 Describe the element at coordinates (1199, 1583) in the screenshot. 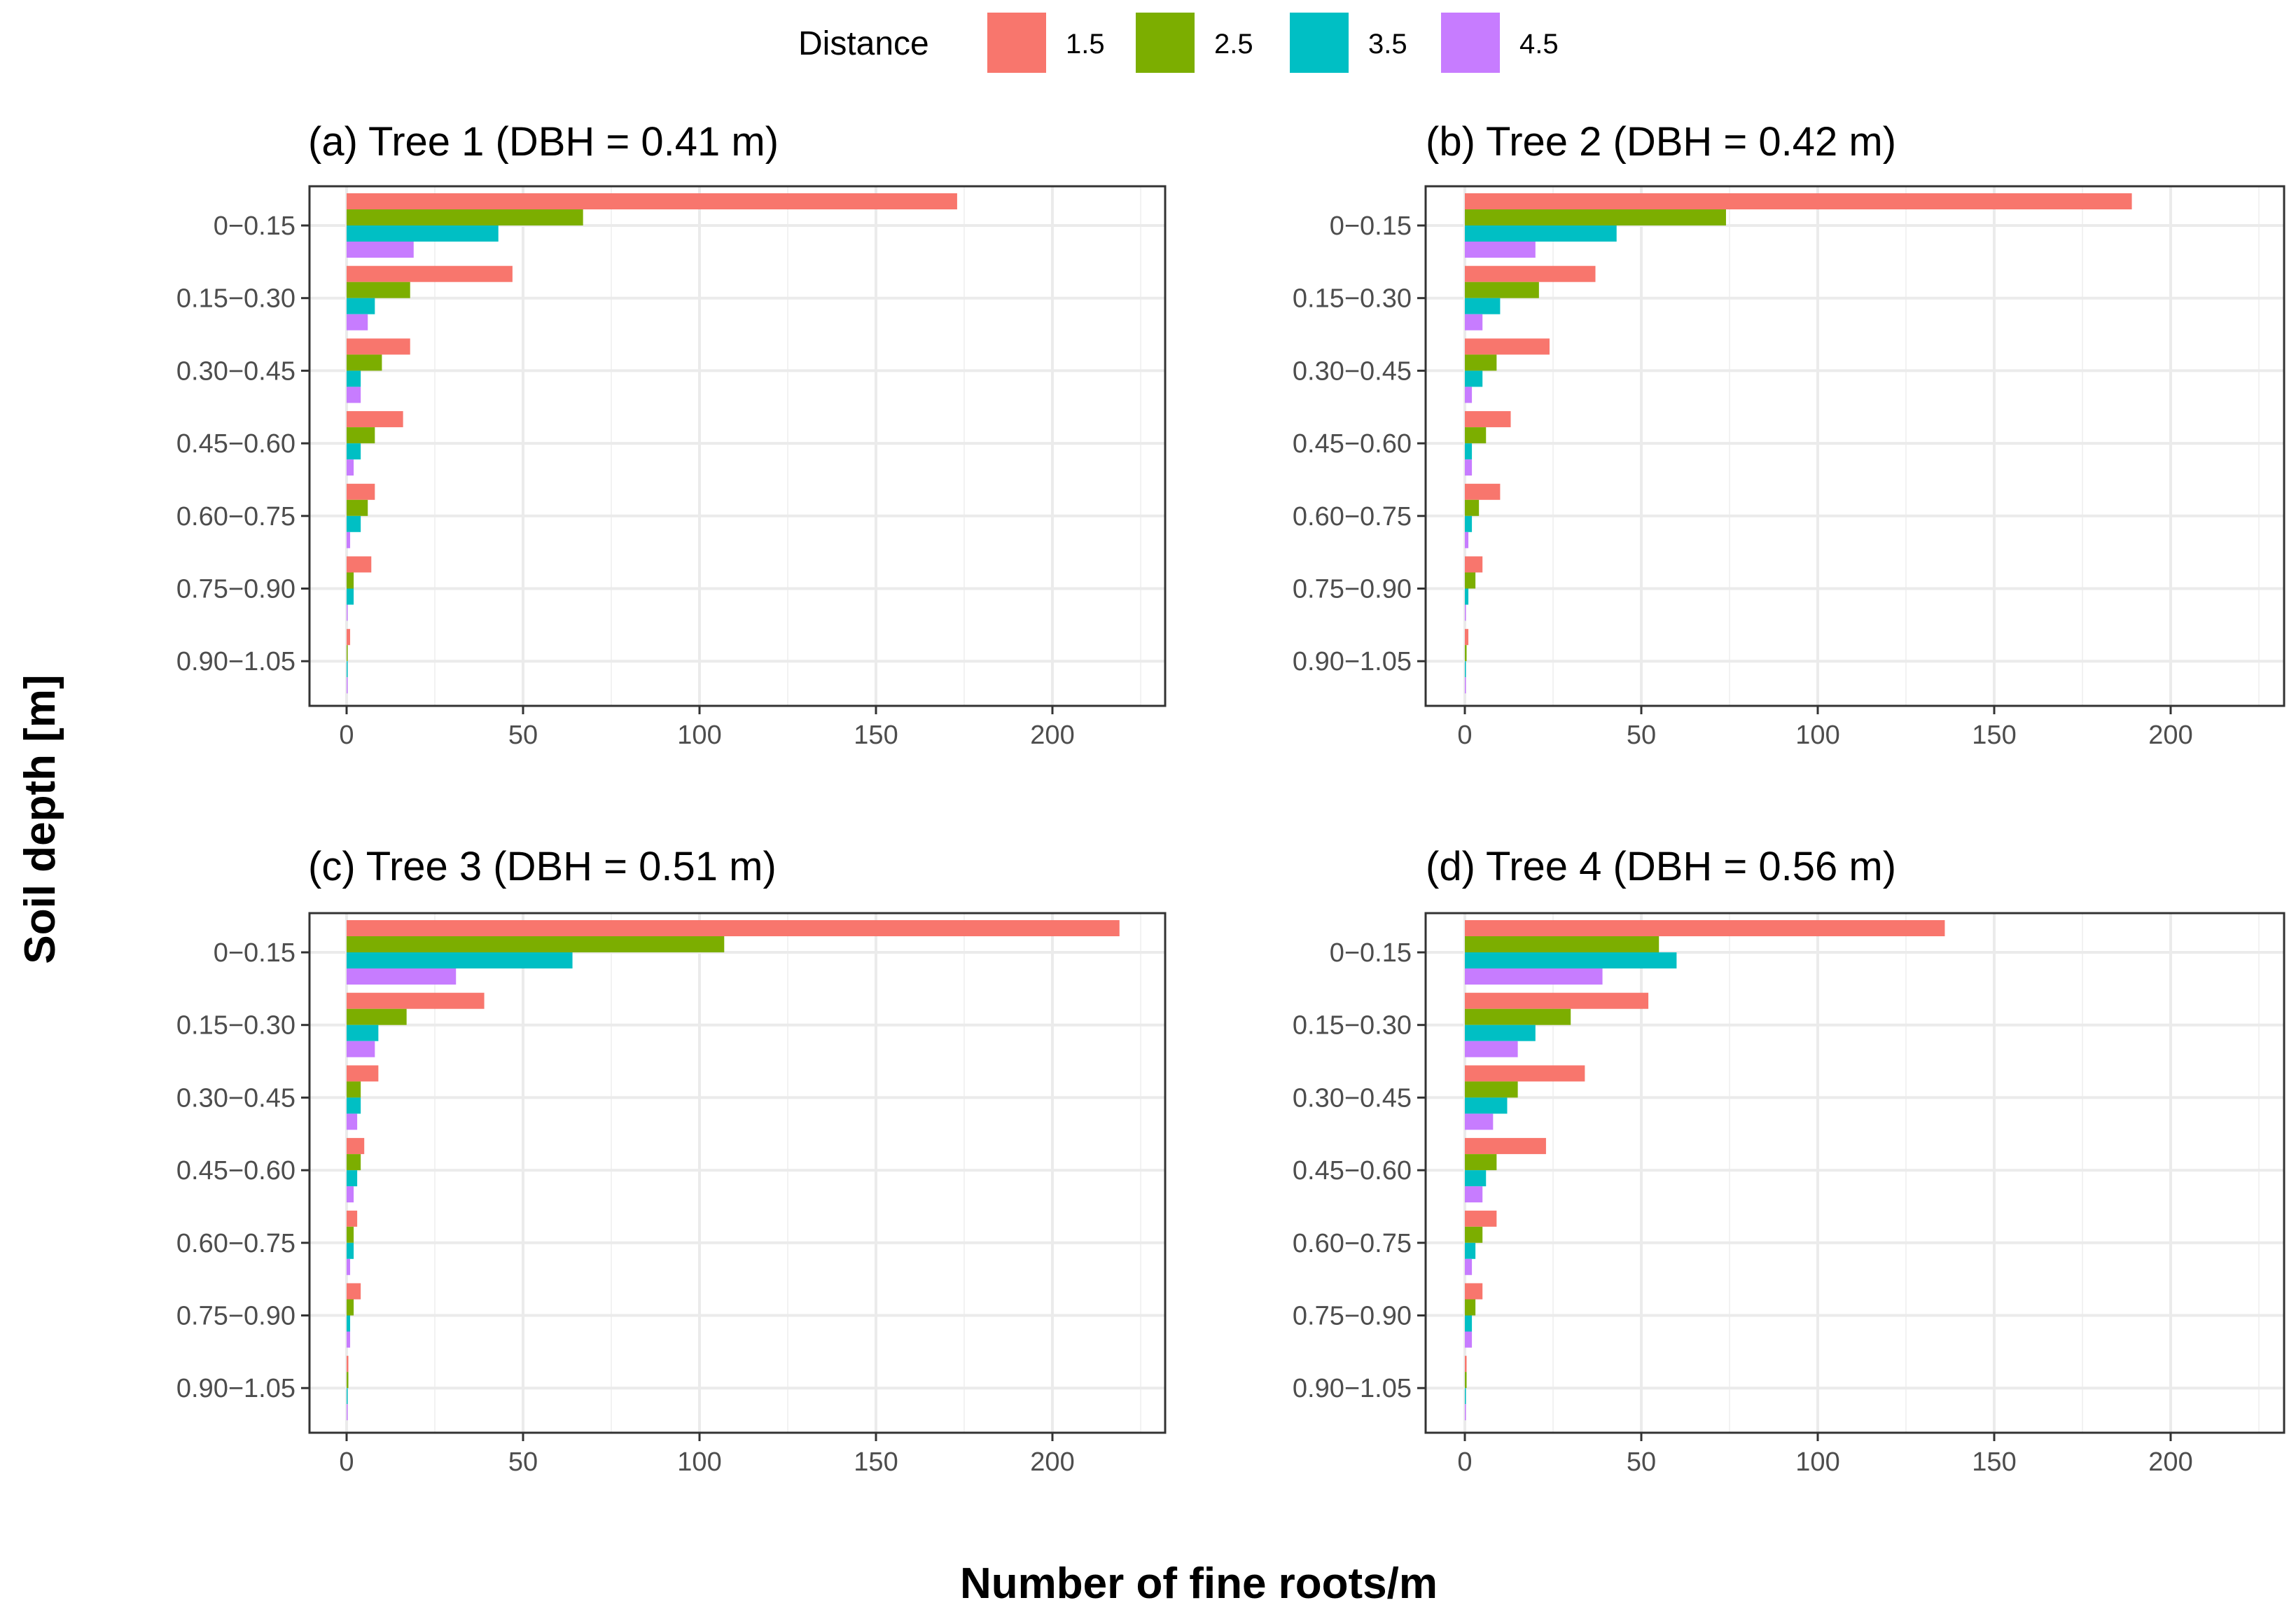

I see `x-axis-title: Number of fine roots/m` at that location.